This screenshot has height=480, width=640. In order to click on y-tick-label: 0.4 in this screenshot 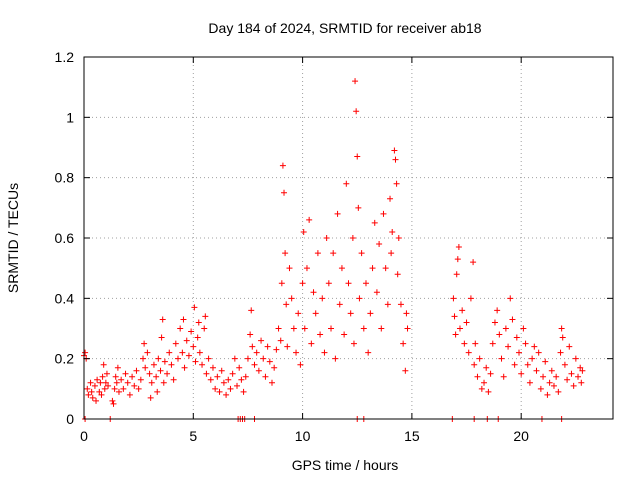, I will do `click(65, 298)`.